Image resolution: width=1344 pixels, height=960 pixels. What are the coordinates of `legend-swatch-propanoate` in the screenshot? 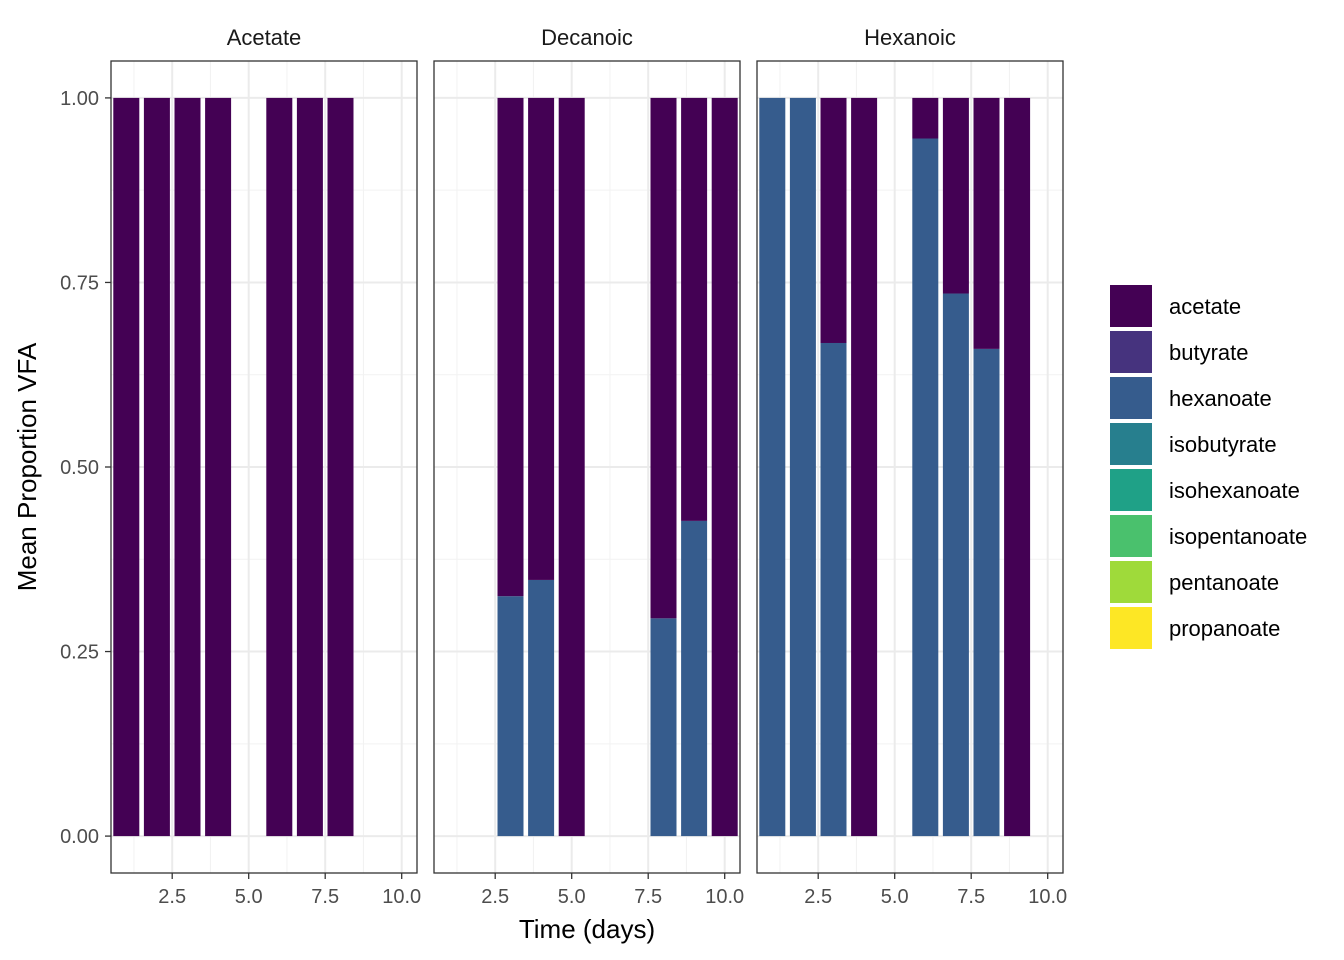 It's located at (1131, 628).